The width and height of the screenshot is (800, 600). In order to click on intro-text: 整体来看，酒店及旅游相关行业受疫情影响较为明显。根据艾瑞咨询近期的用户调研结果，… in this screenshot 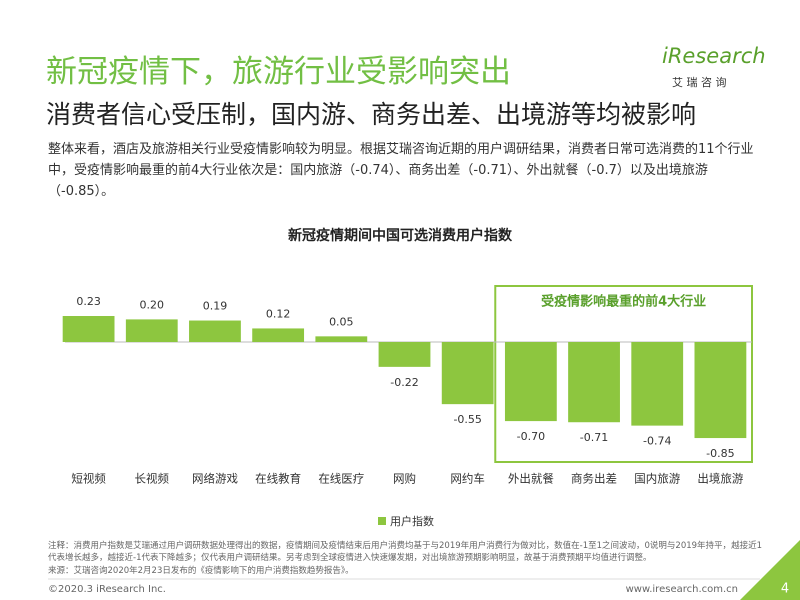, I will do `click(401, 170)`.